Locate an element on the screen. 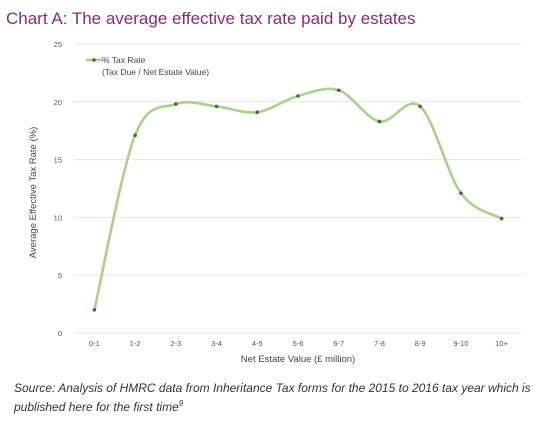 The width and height of the screenshot is (556, 421). x-axis-label: Net Estate Value (£ million) is located at coordinates (298, 359).